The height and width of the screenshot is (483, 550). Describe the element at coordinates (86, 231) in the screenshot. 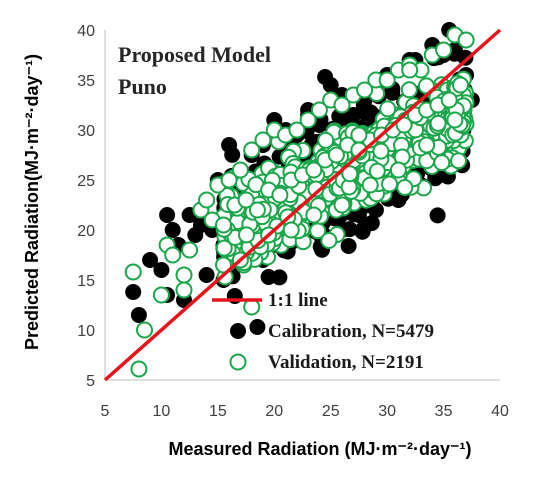

I see `y-tick-label: 20` at that location.